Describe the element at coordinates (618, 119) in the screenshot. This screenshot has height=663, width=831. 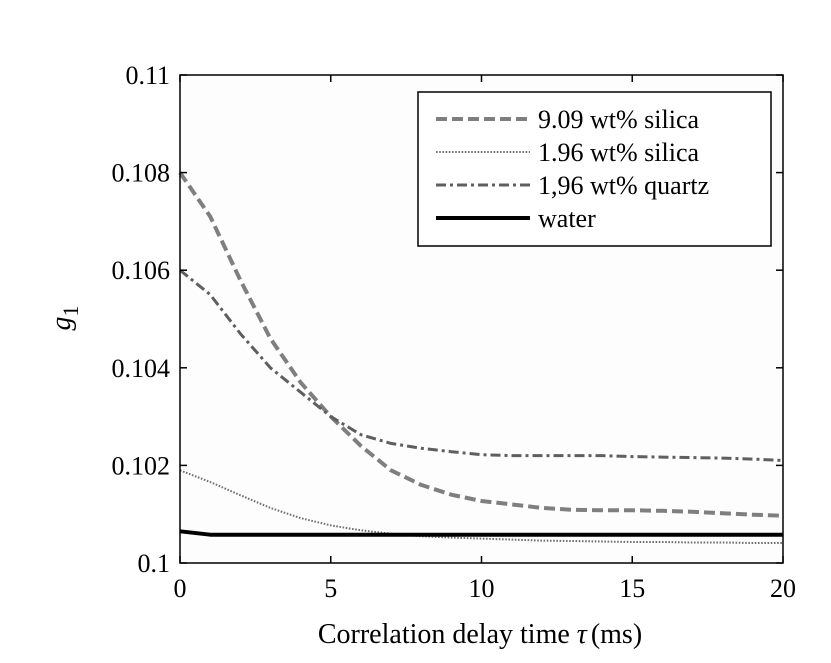
I see `legend-label-1: 9.09 wt% silica` at that location.